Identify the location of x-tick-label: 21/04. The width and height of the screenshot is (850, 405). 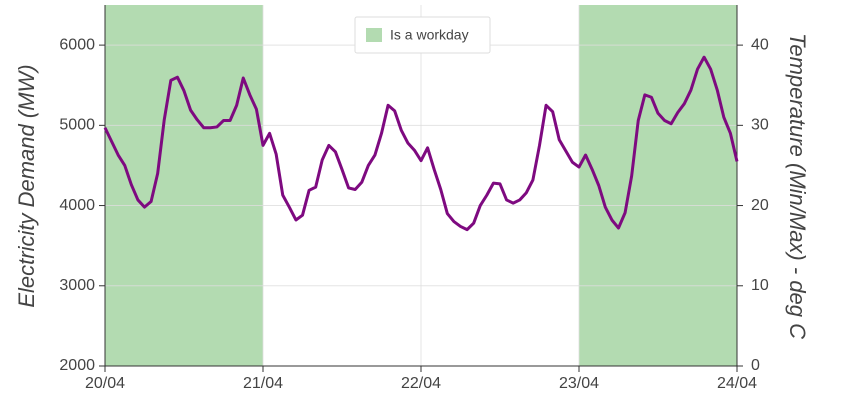
(263, 383).